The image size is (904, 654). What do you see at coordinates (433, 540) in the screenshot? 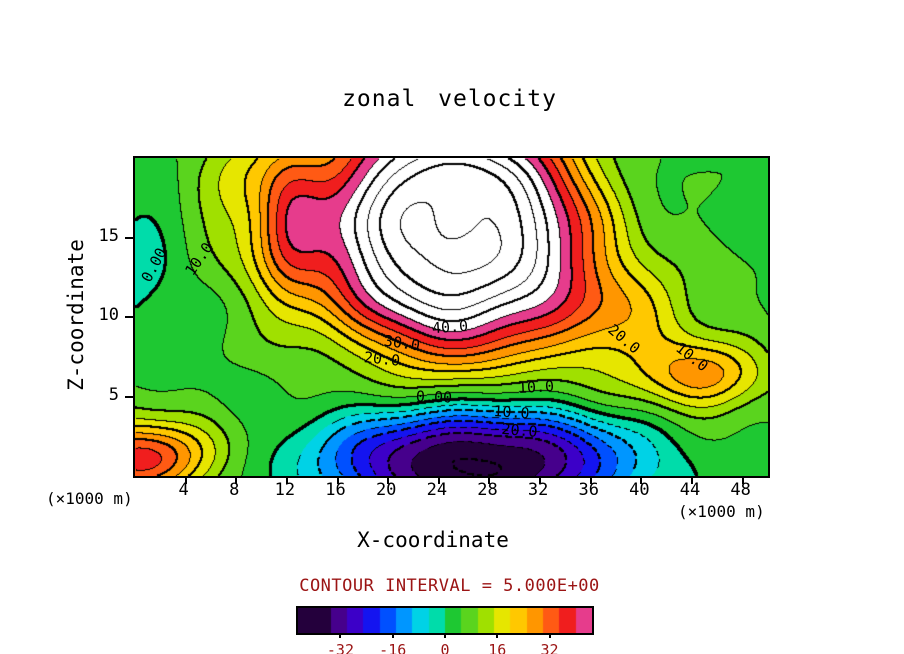
I see `x-axis-label: X-coordinate` at bounding box center [433, 540].